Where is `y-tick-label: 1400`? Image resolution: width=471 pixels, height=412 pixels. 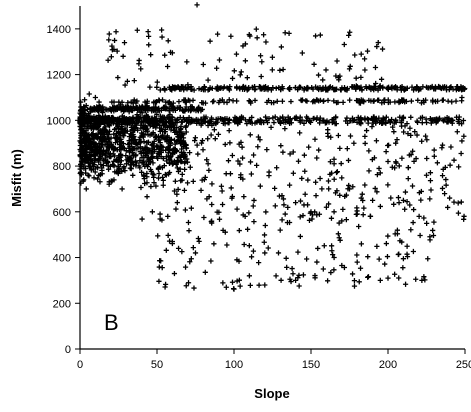 y-tick-label: 1400 is located at coordinates (59, 30).